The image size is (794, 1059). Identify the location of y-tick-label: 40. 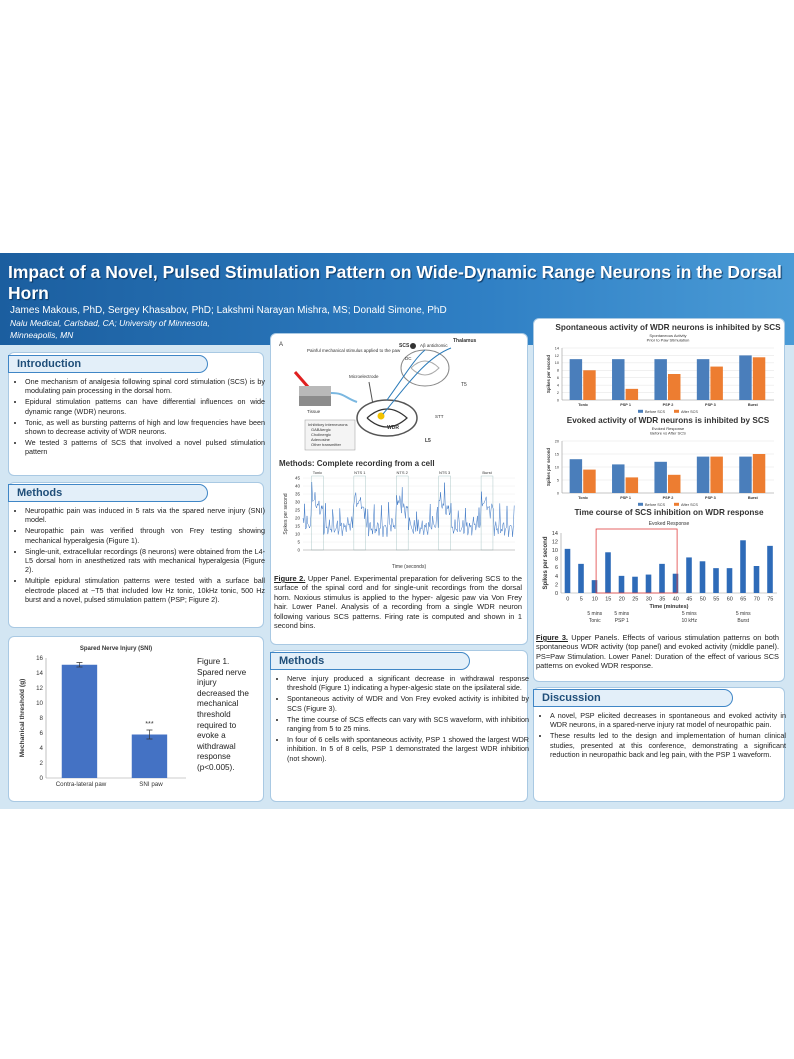
(298, 486).